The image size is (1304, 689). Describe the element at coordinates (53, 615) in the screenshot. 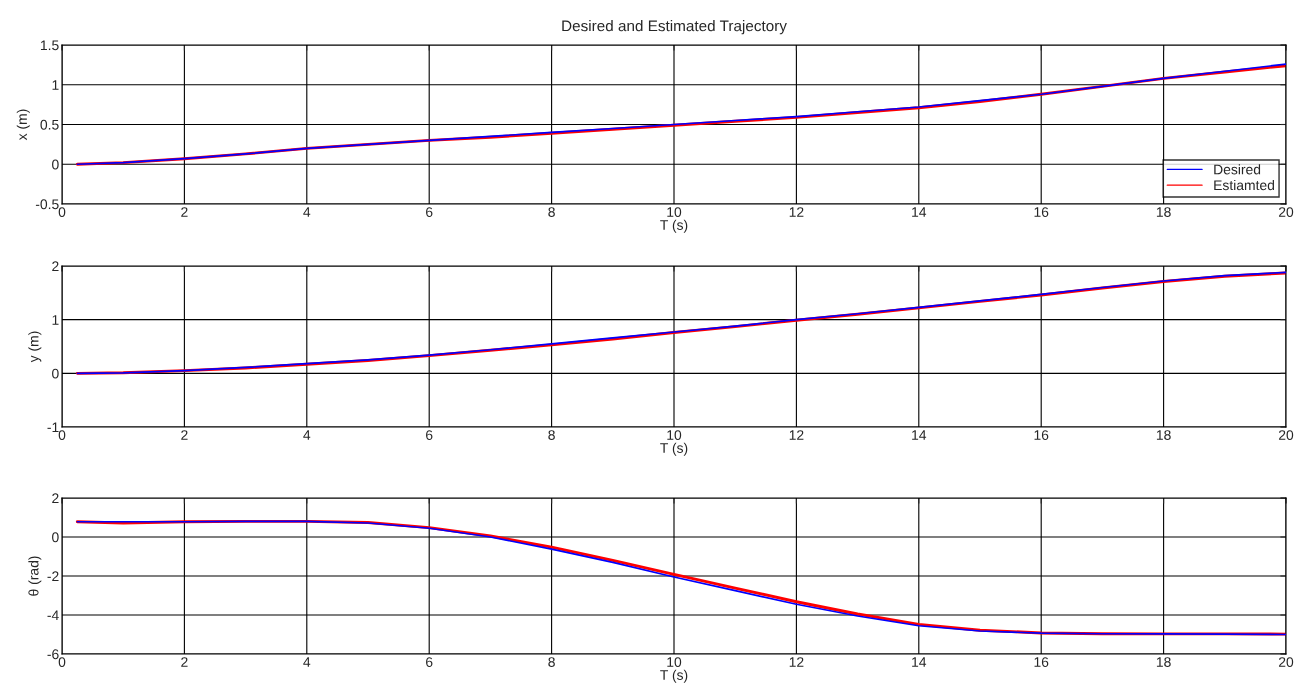

I see `y-tick-label: -4` at that location.